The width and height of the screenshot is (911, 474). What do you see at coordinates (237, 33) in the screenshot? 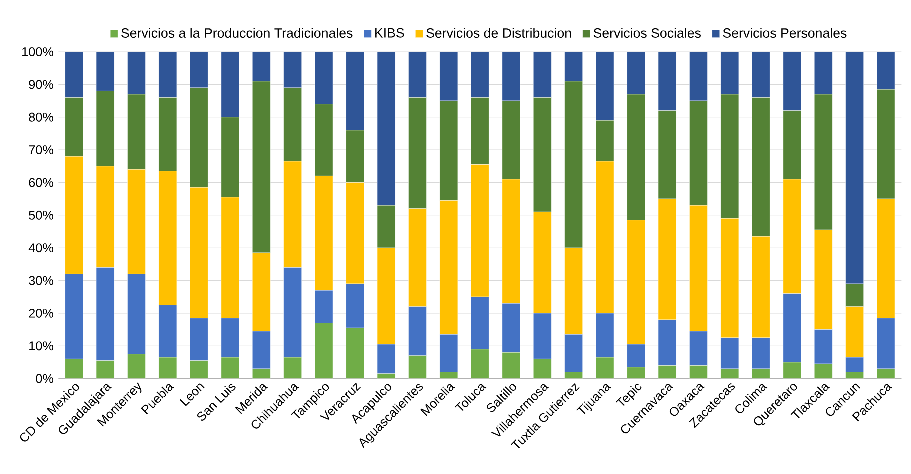
I see `legend-label: Servicios a la Produccion Tradicionales` at bounding box center [237, 33].